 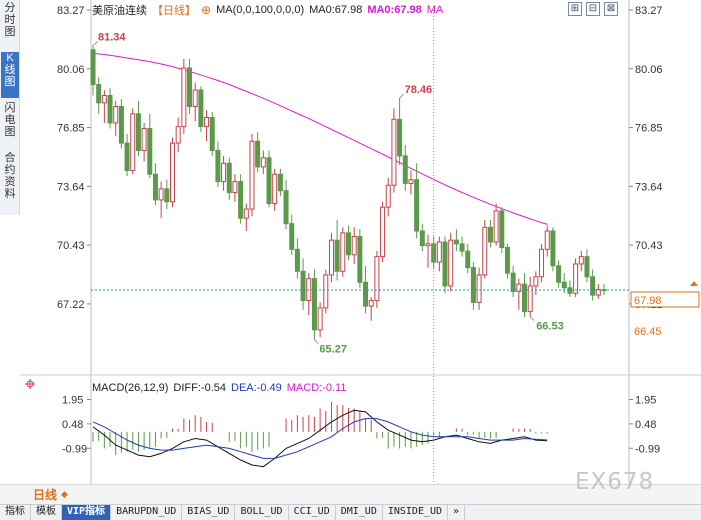 What do you see at coordinates (416, 512) in the screenshot?
I see `tab-inside: INSIDE_UD` at bounding box center [416, 512].